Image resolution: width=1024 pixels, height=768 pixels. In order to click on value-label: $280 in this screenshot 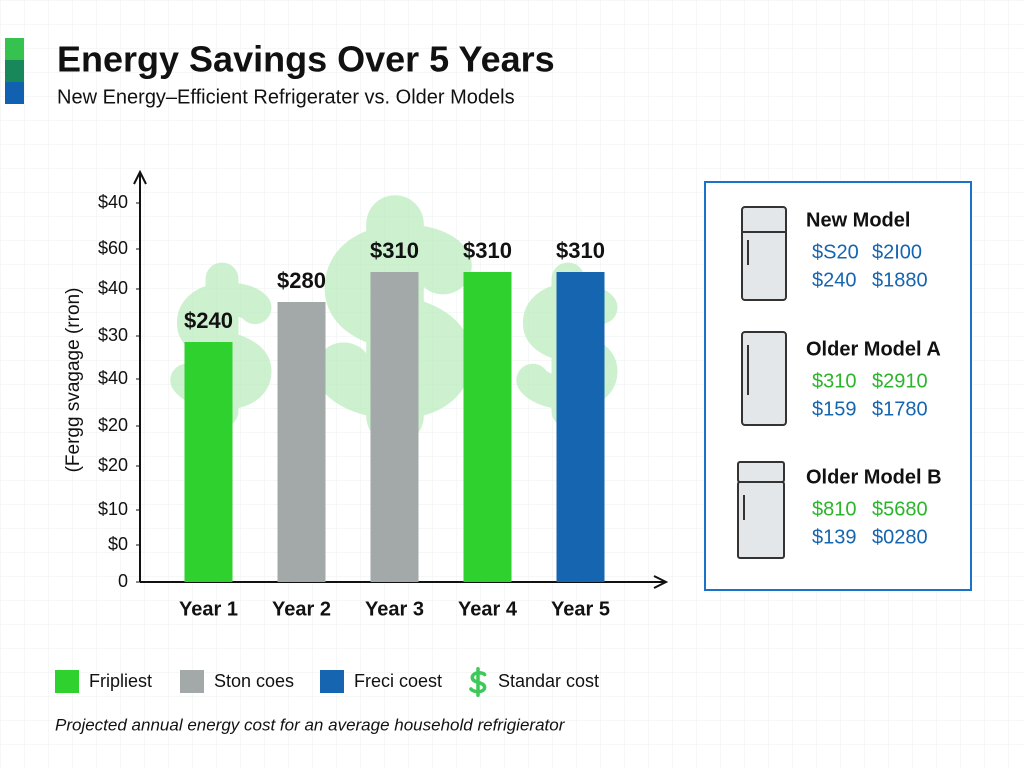, I will do `click(301, 280)`.